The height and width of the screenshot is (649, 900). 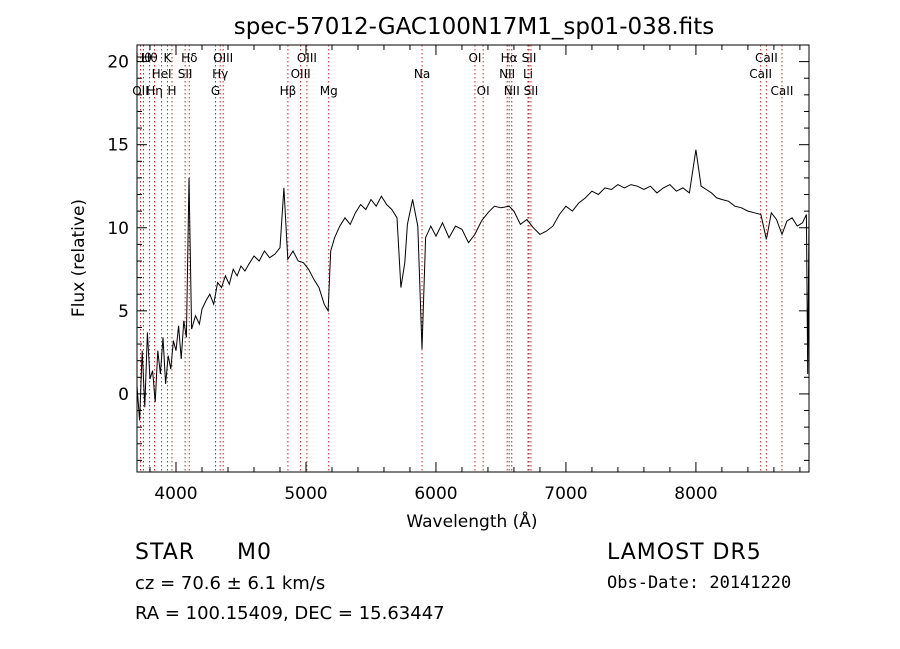 What do you see at coordinates (471, 521) in the screenshot?
I see `x-axis-label: Wavelength (Å)` at bounding box center [471, 521].